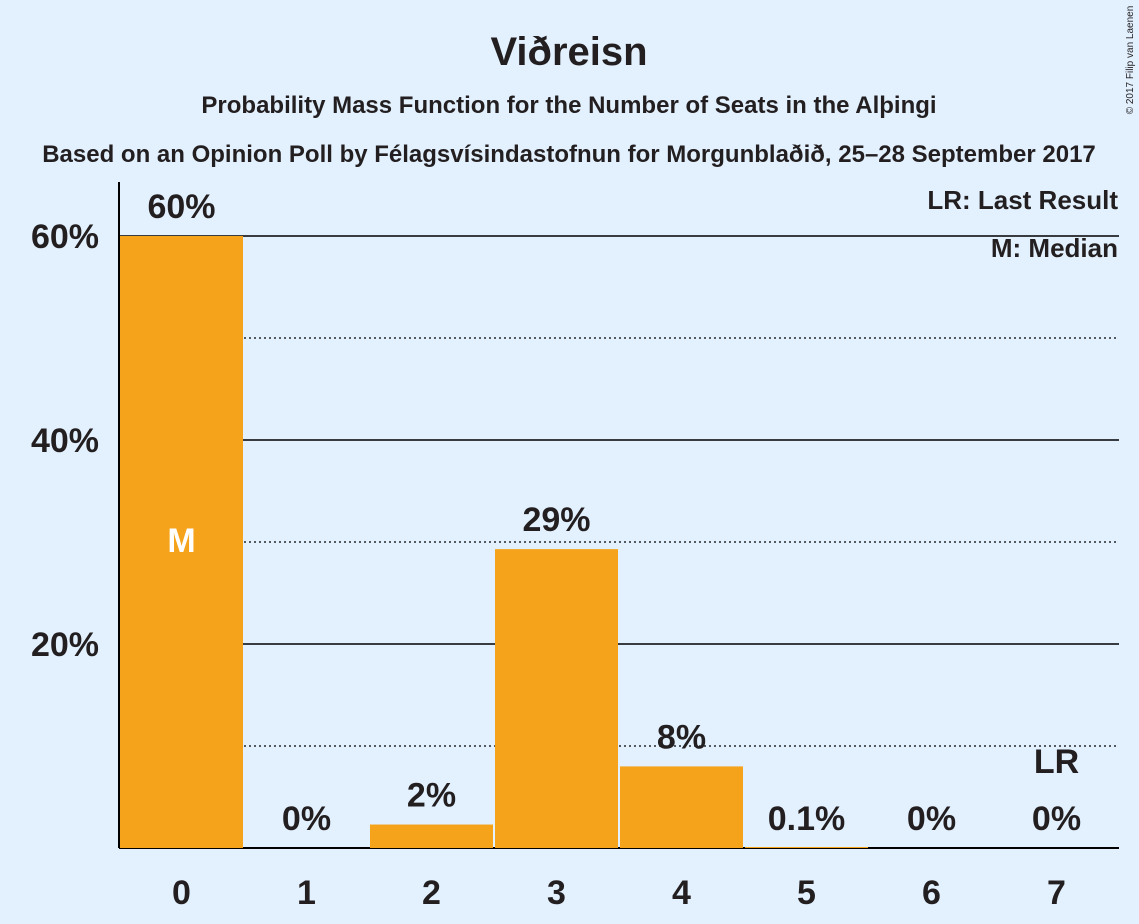  Describe the element at coordinates (1022, 200) in the screenshot. I see `legend-last-result: LR: Last Result` at that location.